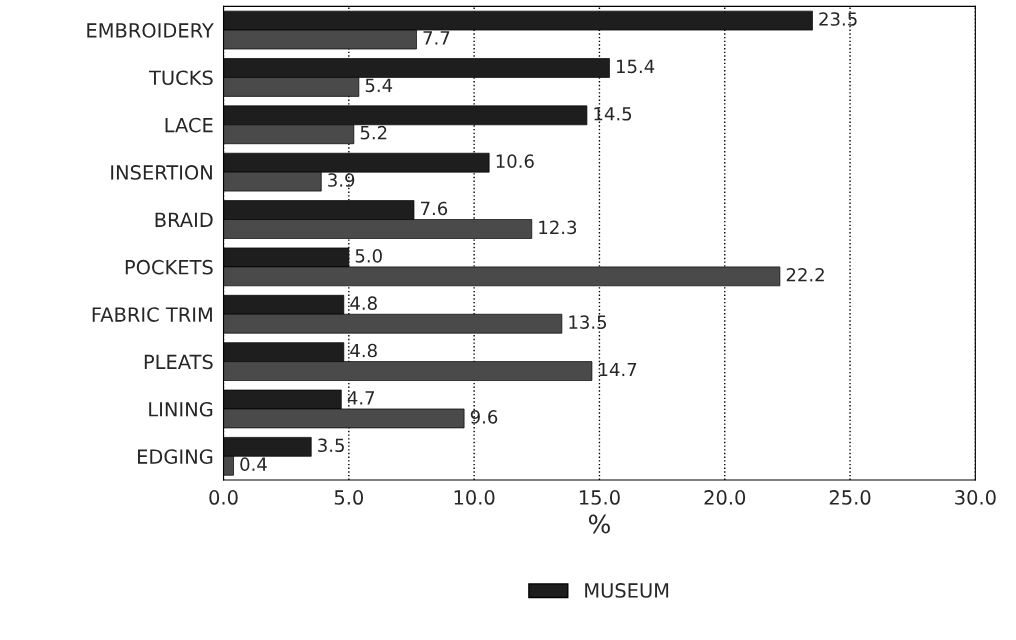 Image resolution: width=1016 pixels, height=640 pixels. What do you see at coordinates (618, 369) in the screenshot?
I see `data-label: 14.7` at bounding box center [618, 369].